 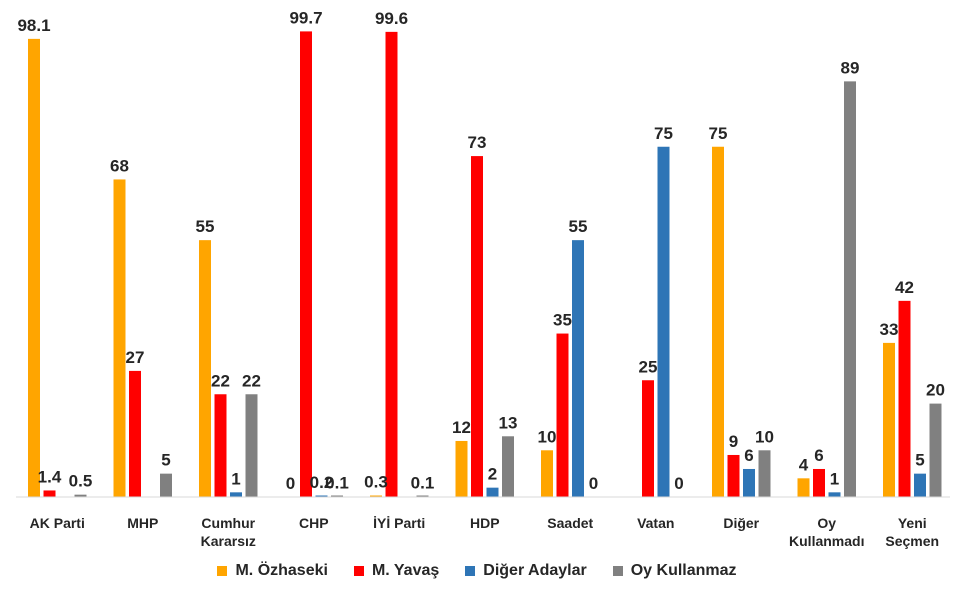 What do you see at coordinates (648, 366) in the screenshot?
I see `data-label-7-1: 25` at bounding box center [648, 366].